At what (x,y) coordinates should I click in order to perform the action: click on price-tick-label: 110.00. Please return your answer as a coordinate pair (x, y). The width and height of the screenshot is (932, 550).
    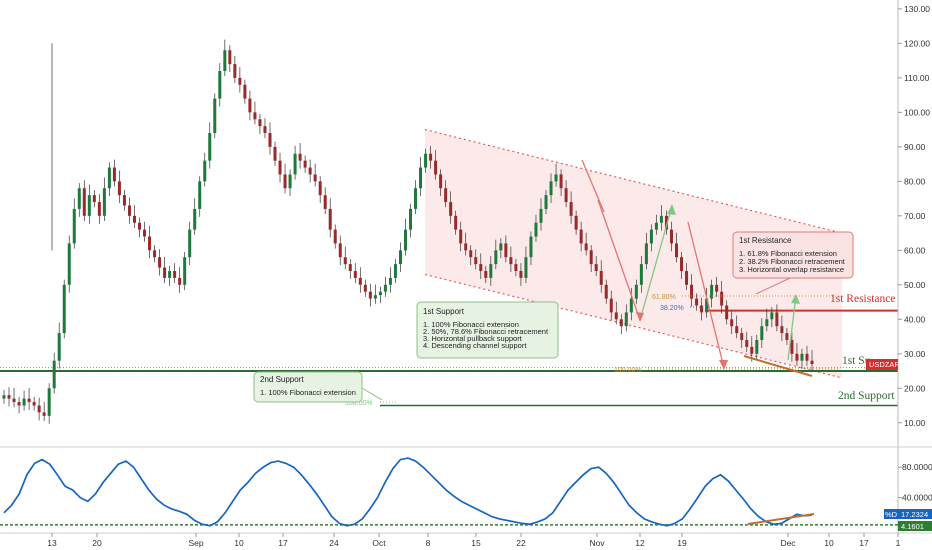
    Looking at the image, I should click on (917, 78).